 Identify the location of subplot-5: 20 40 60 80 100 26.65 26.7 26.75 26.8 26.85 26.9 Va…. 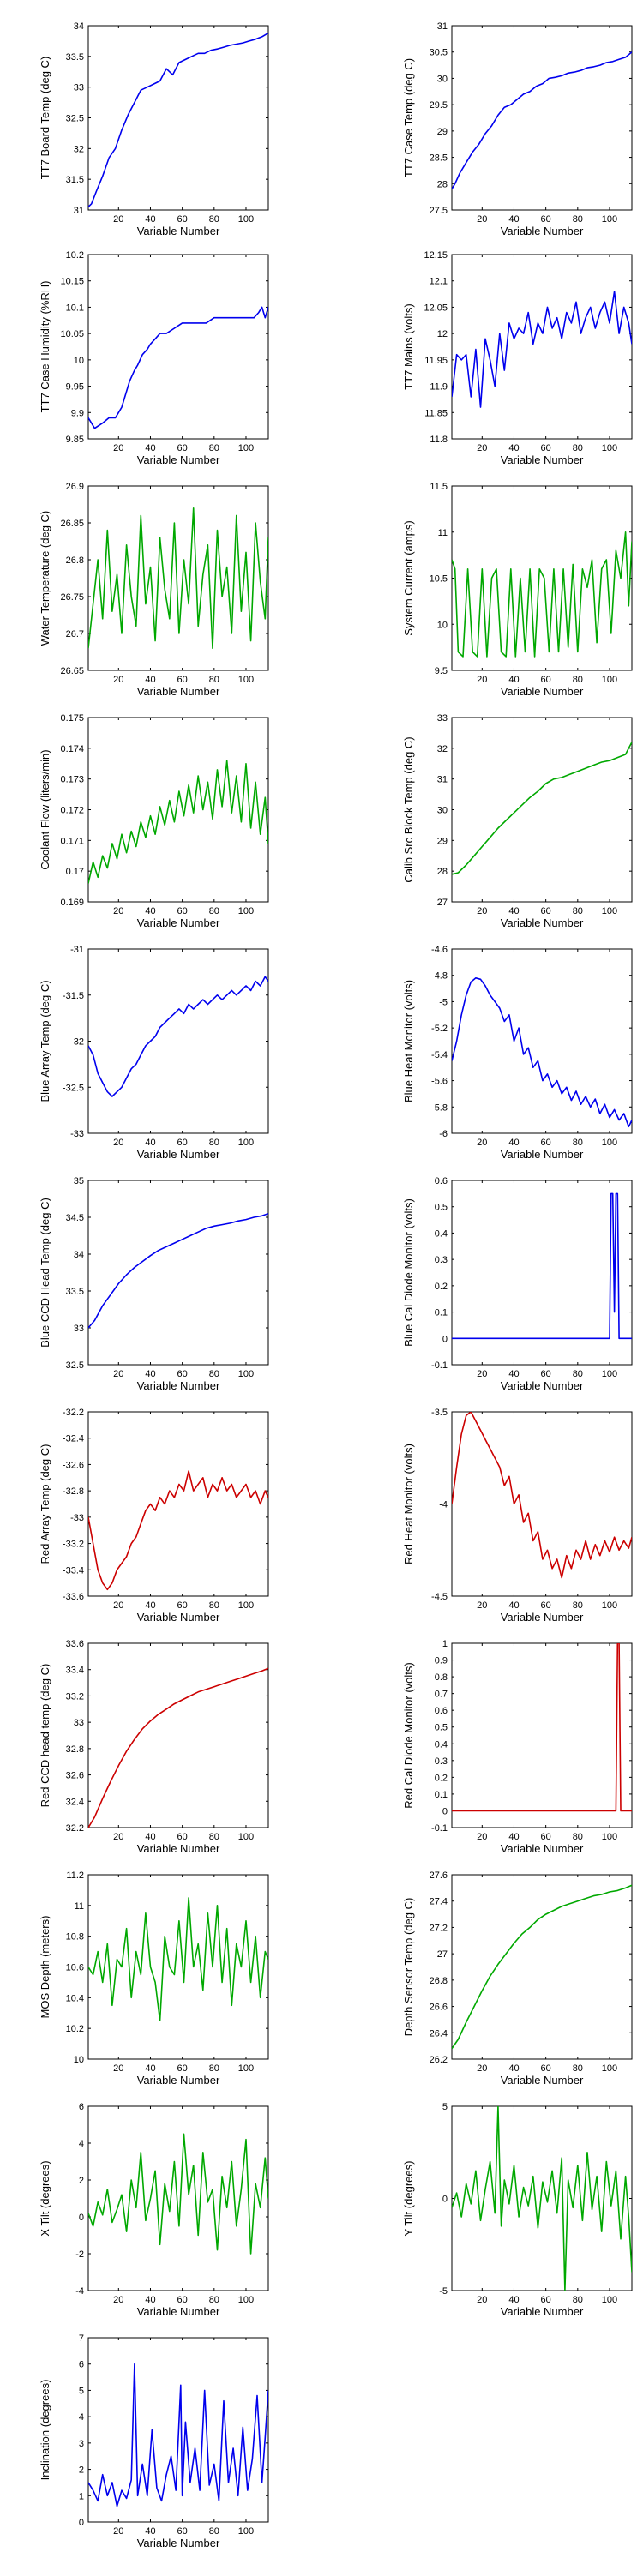
(154, 590).